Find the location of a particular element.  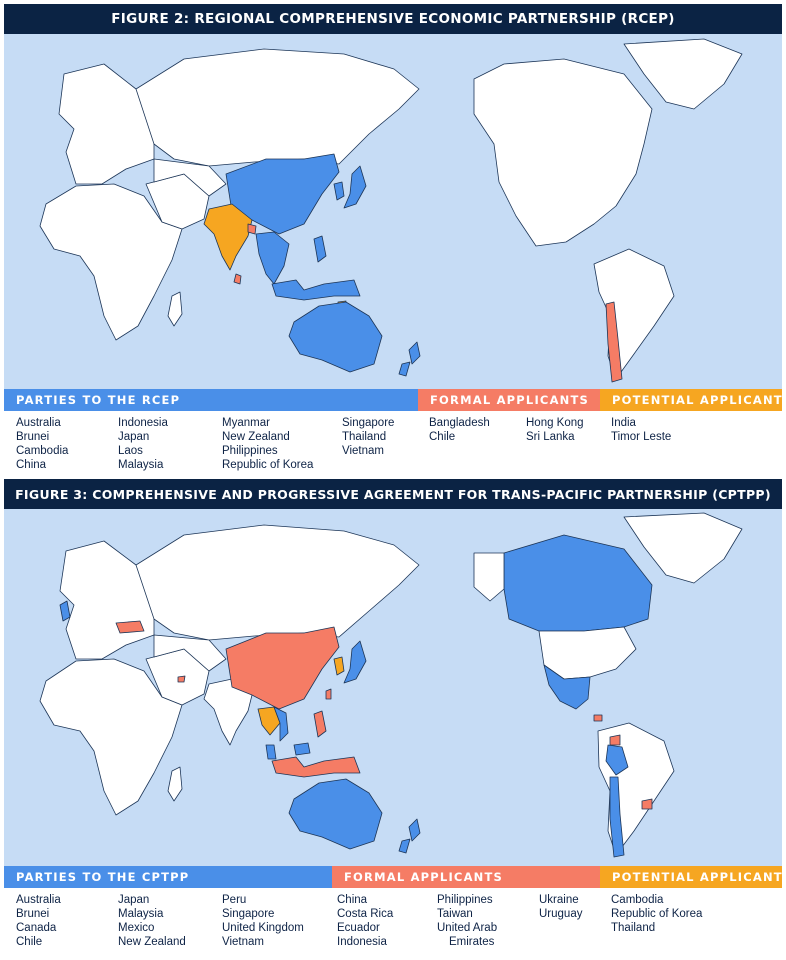

rcep-parties-header: PARTIES TO THE RCEP is located at coordinates (211, 400).